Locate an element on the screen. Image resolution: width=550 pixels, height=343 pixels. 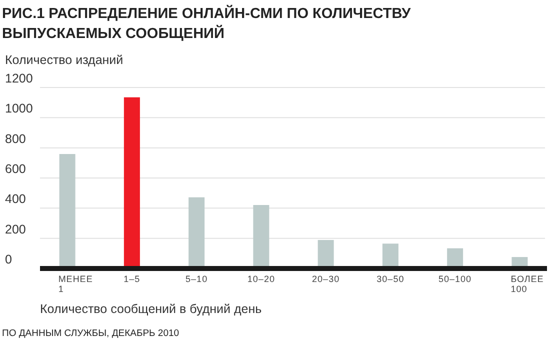
x-tick-label: 20–30 is located at coordinates (326, 279).